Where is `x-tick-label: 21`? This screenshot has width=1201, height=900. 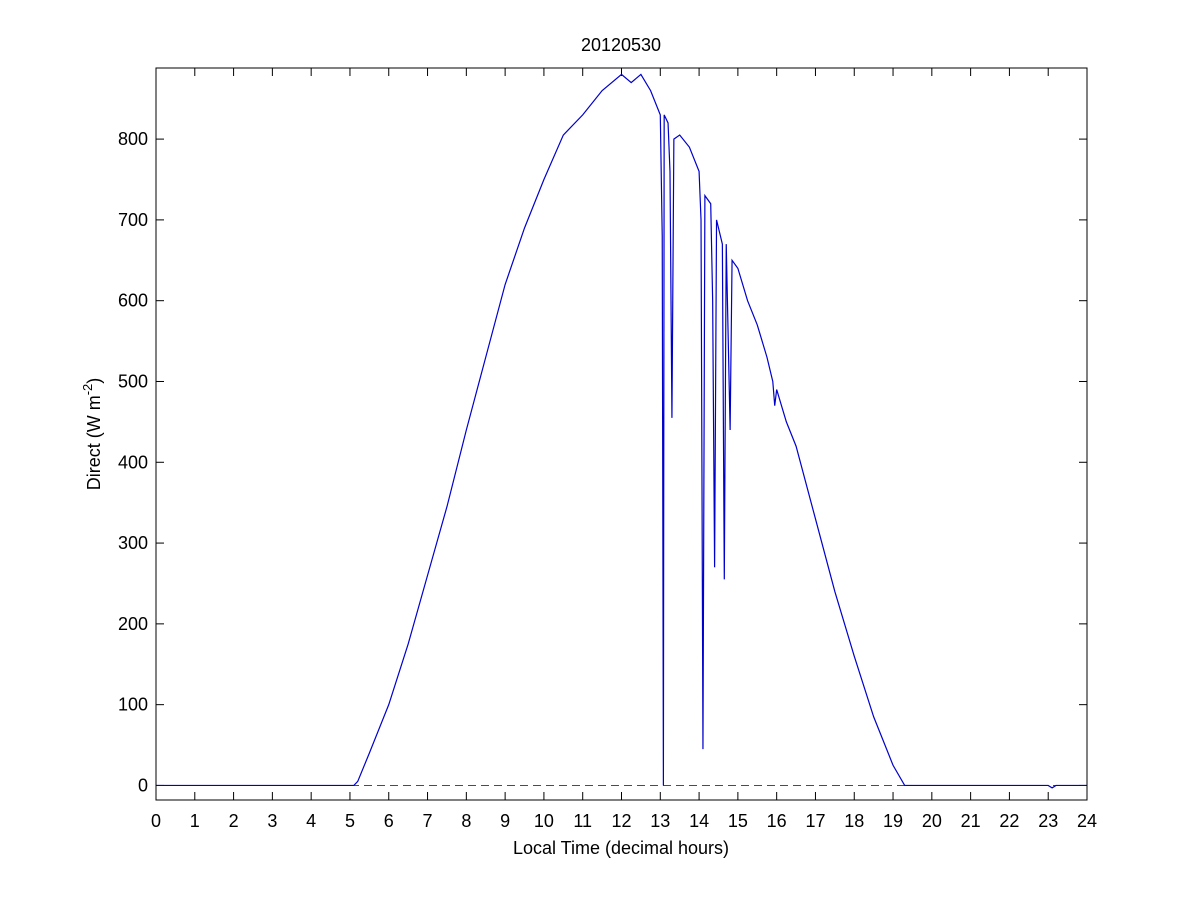
x-tick-label: 21 is located at coordinates (971, 821).